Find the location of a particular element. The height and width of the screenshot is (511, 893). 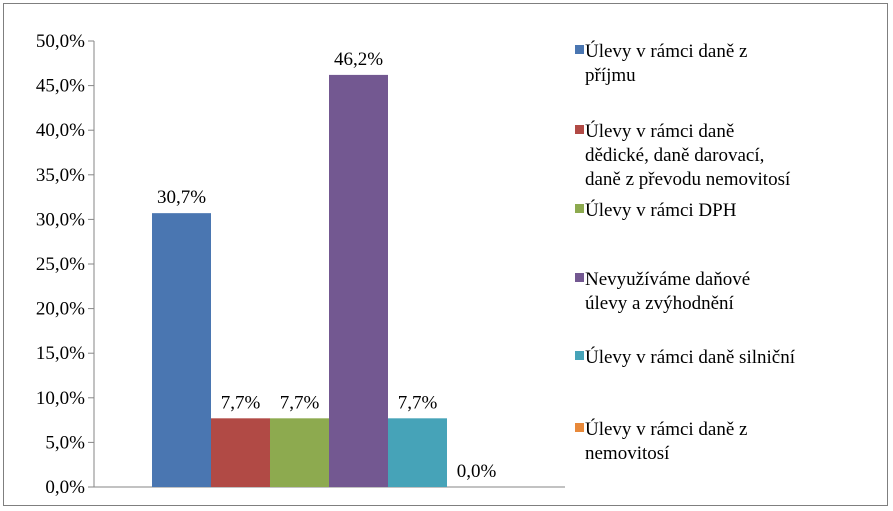

legend-label: úlevy a zvýhodnění is located at coordinates (660, 303).